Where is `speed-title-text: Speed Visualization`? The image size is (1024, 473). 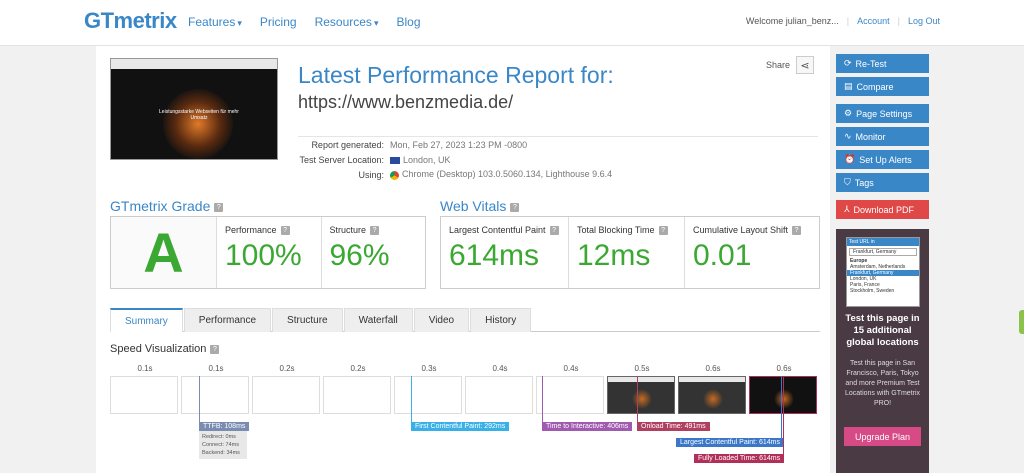 speed-title-text: Speed Visualization is located at coordinates (158, 349).